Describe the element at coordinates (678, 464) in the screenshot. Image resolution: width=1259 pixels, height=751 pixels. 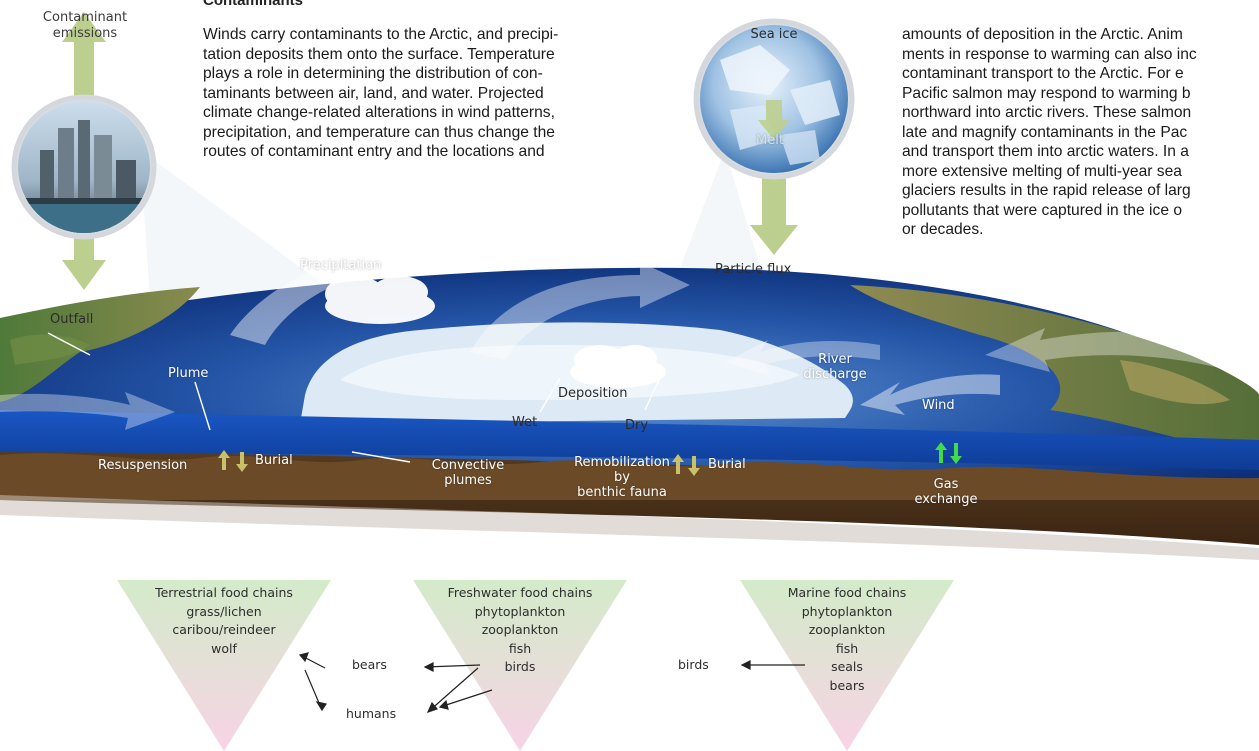
I see `remobilization-arrow-icon` at that location.